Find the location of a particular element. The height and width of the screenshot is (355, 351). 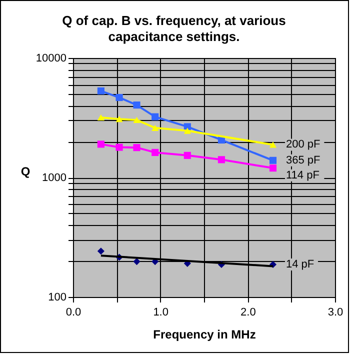

x-tick-label: 1.0 is located at coordinates (160, 312).